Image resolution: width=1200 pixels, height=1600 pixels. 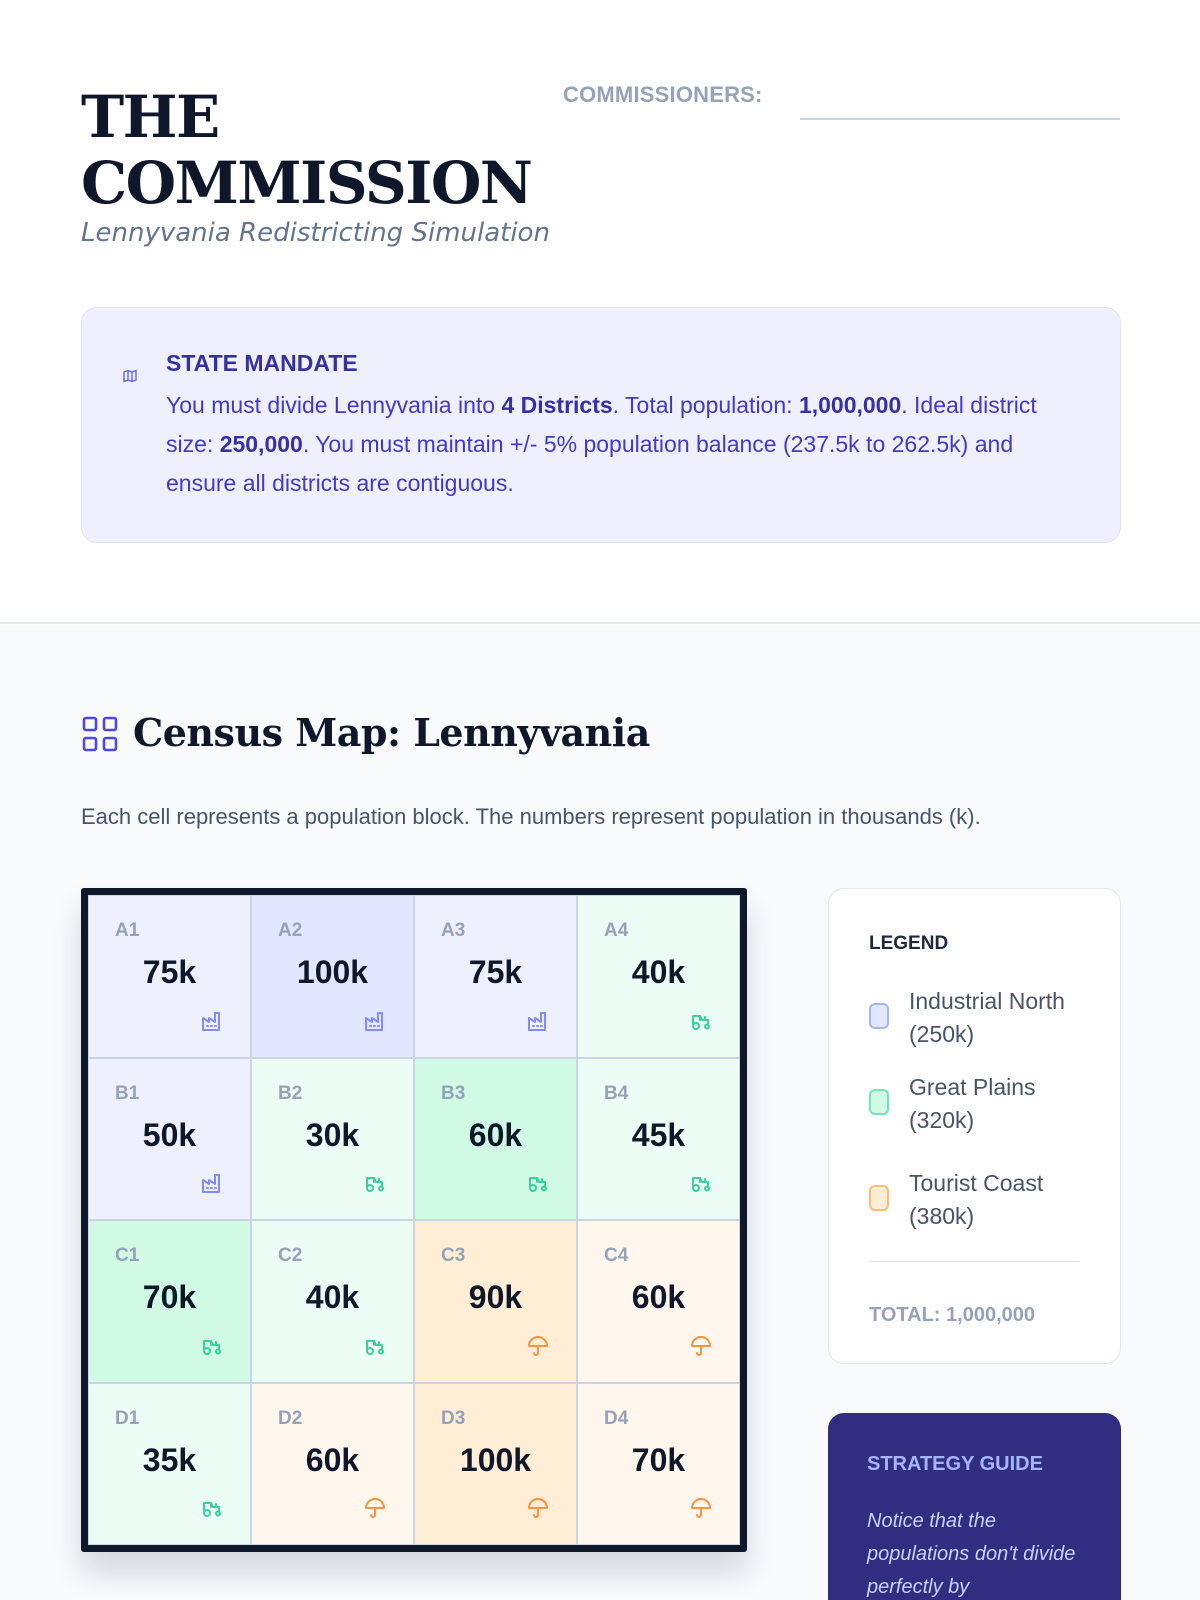 I want to click on census-cell-b1: B1 50k, so click(x=169, y=1138).